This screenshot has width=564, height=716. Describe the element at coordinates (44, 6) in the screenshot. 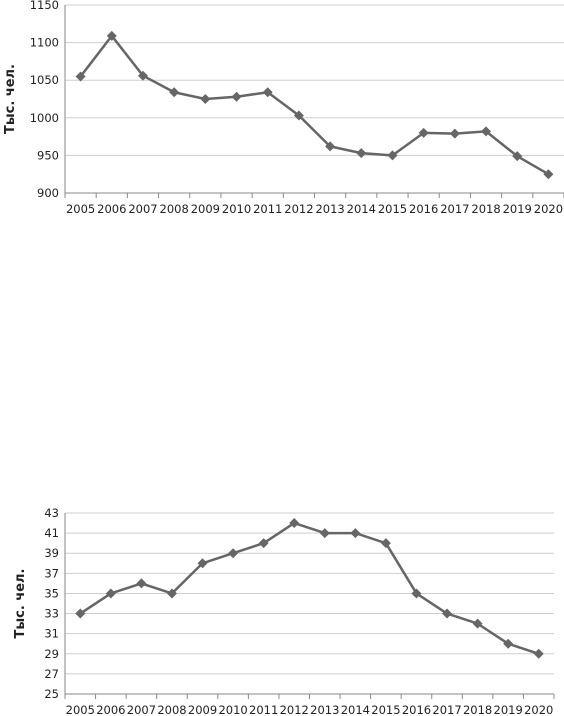

I see `y-tick-label: 1150` at that location.